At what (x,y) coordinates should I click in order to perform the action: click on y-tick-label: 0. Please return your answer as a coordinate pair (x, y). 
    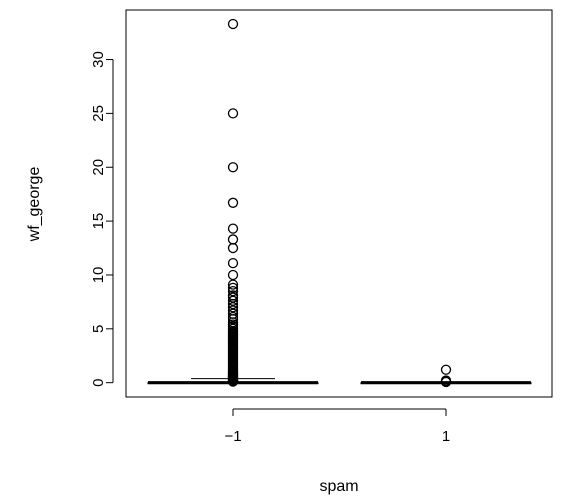
    Looking at the image, I should click on (98, 383).